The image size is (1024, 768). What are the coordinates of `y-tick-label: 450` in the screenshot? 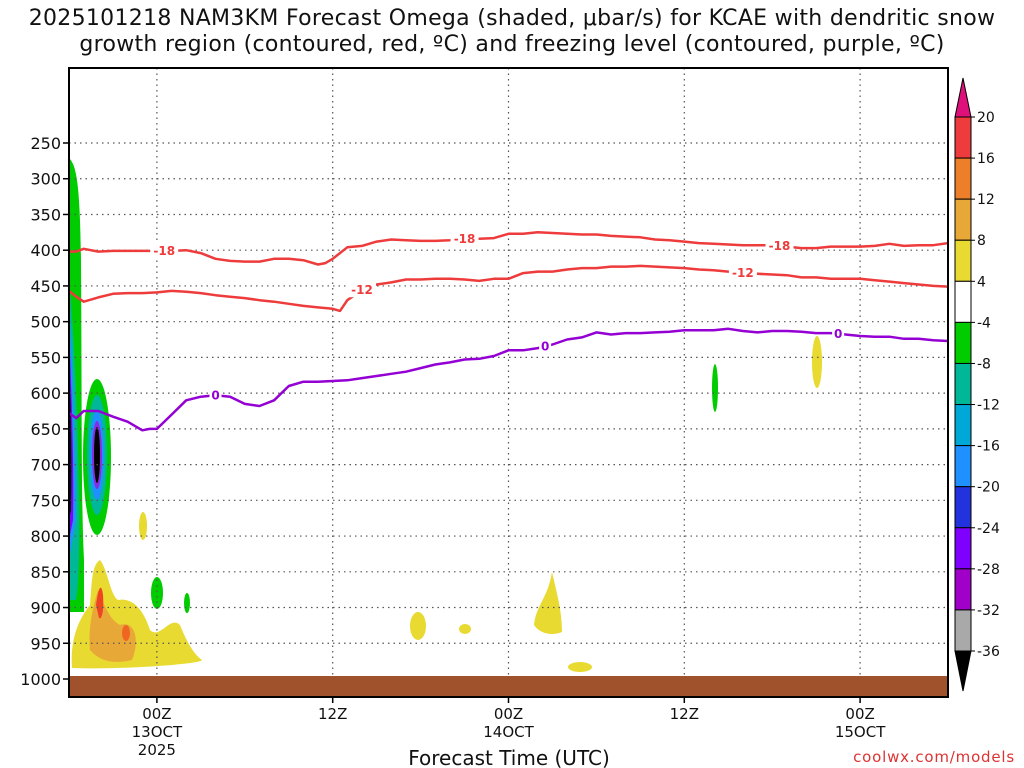 It's located at (45, 286).